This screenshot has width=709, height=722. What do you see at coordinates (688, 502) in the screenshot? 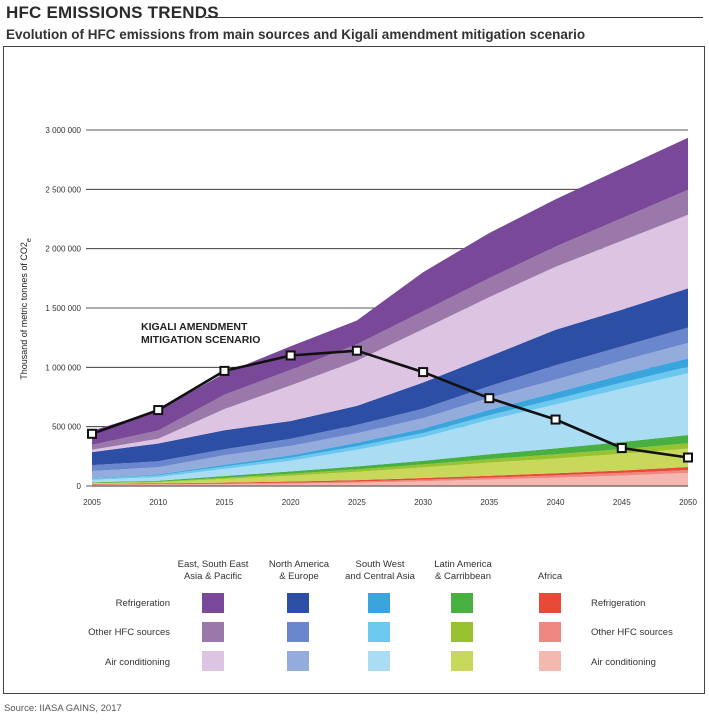
I see `x-tick-label: 2050` at bounding box center [688, 502].